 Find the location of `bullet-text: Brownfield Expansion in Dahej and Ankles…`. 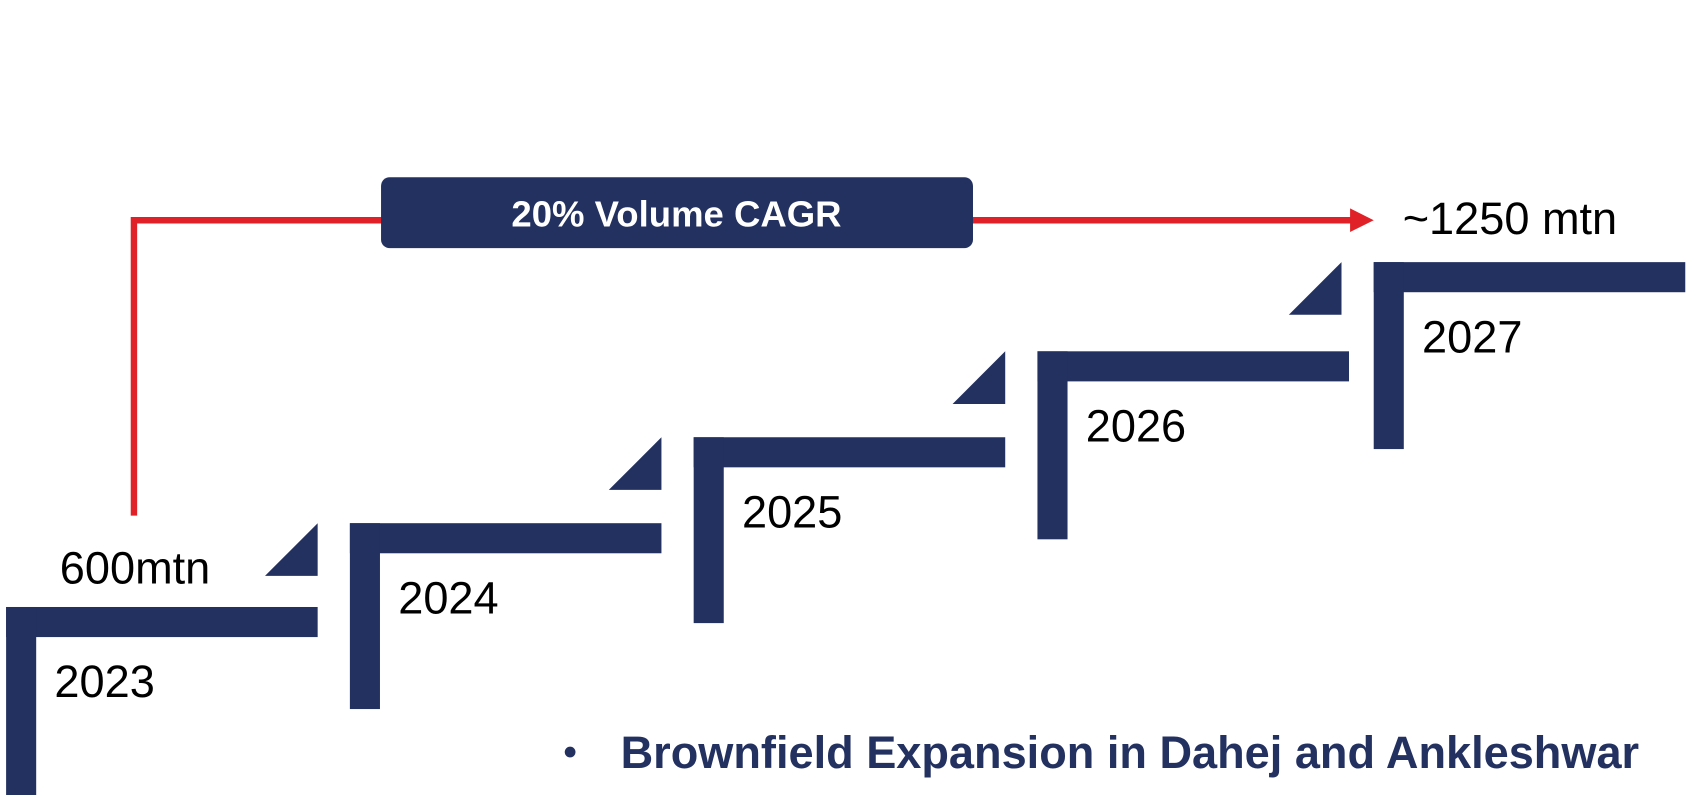

bullet-text: Brownfield Expansion in Dahej and Ankles… is located at coordinates (1130, 752).